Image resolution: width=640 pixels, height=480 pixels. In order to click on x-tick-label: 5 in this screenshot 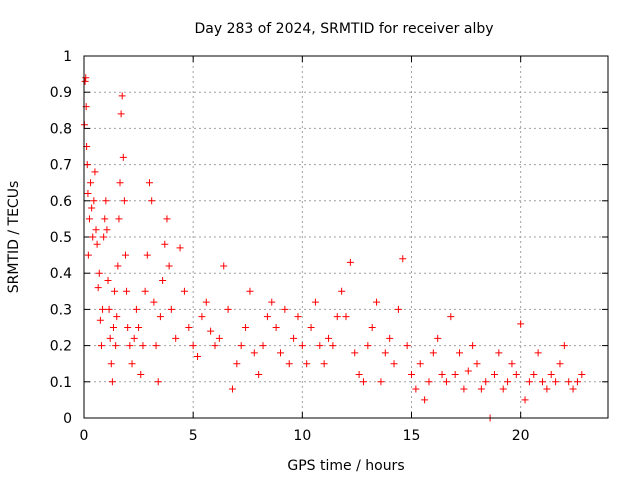, I will do `click(193, 436)`.